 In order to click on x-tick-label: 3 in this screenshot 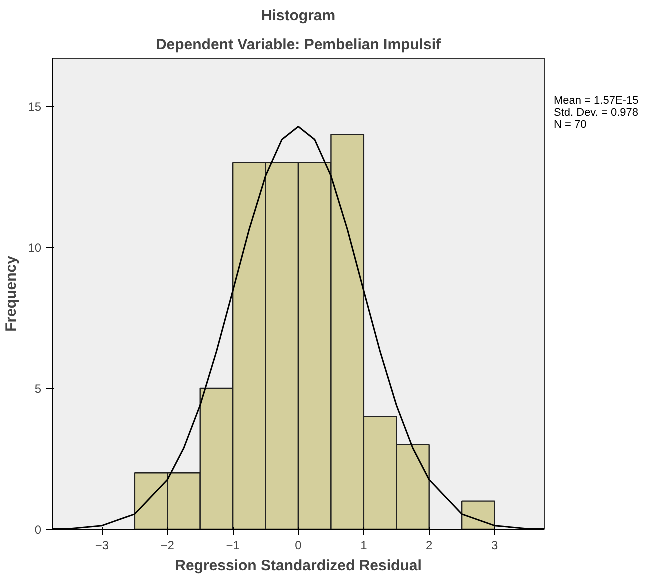, I will do `click(494, 545)`.